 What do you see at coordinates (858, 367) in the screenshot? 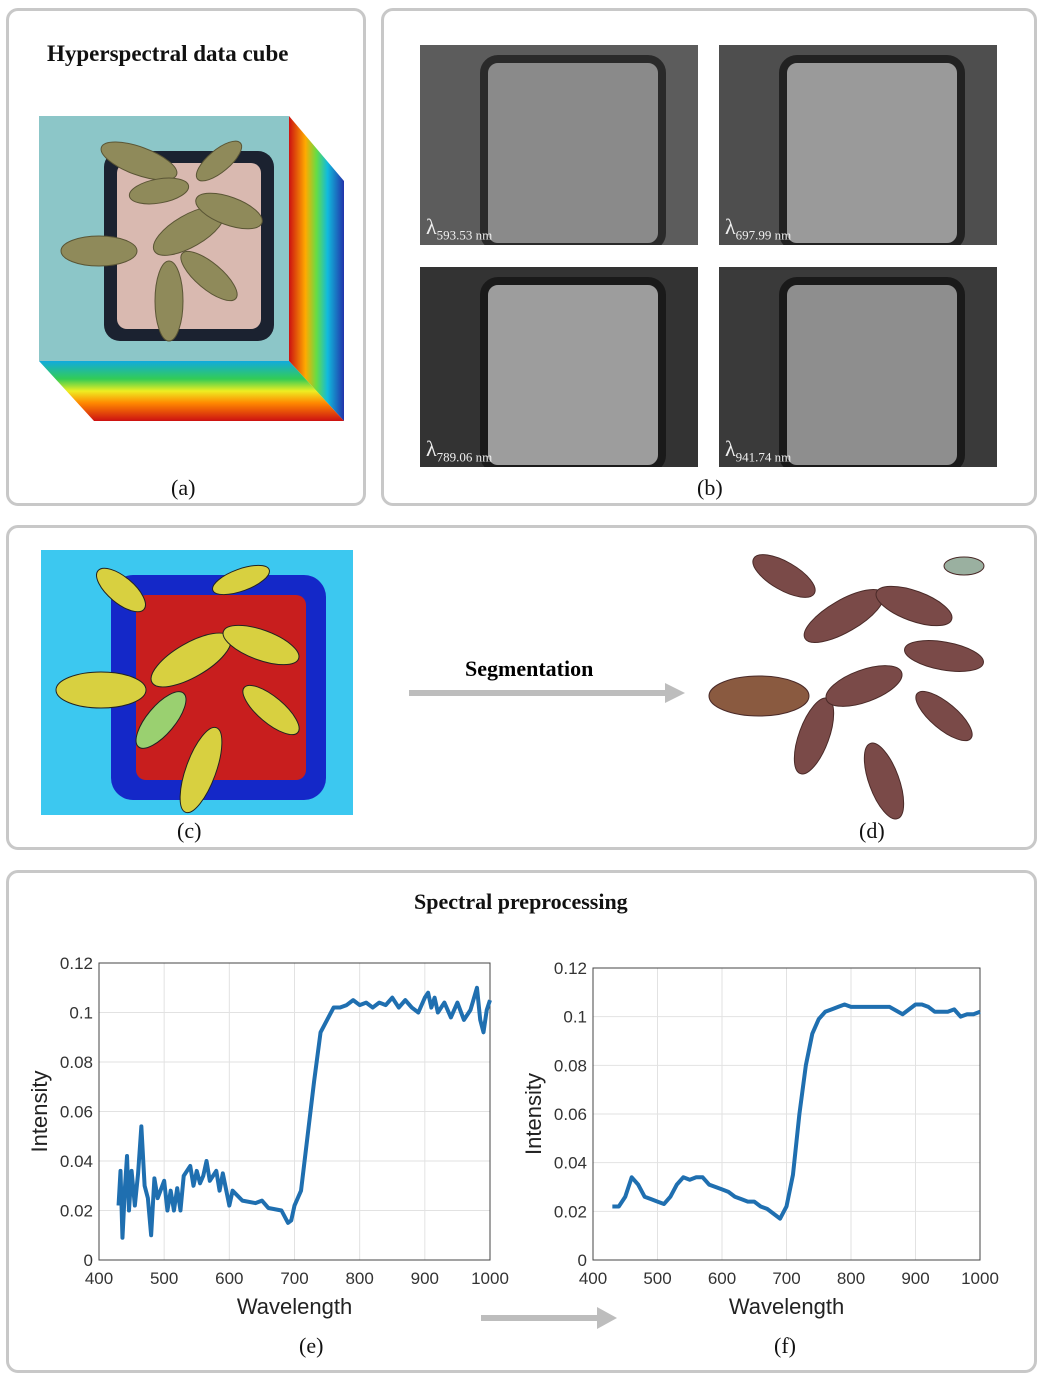
I see `band-image-4: λ941.74 nm` at bounding box center [858, 367].